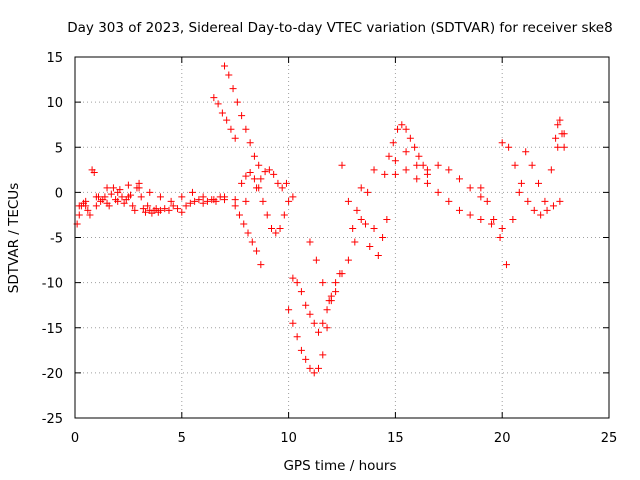 This screenshot has width=640, height=480. What do you see at coordinates (52, 374) in the screenshot?
I see `y-tick-label: -20` at bounding box center [52, 374].